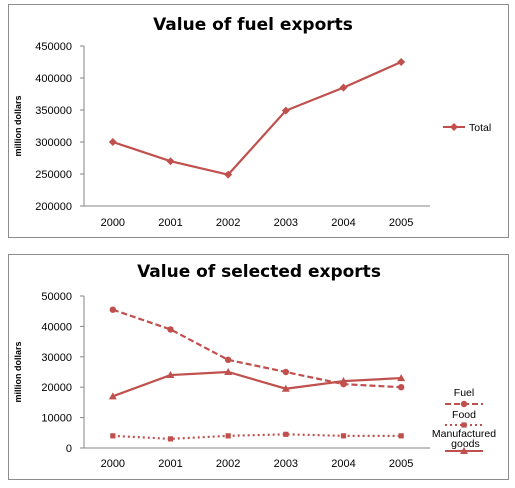  I want to click on series-line-total, so click(257, 118).